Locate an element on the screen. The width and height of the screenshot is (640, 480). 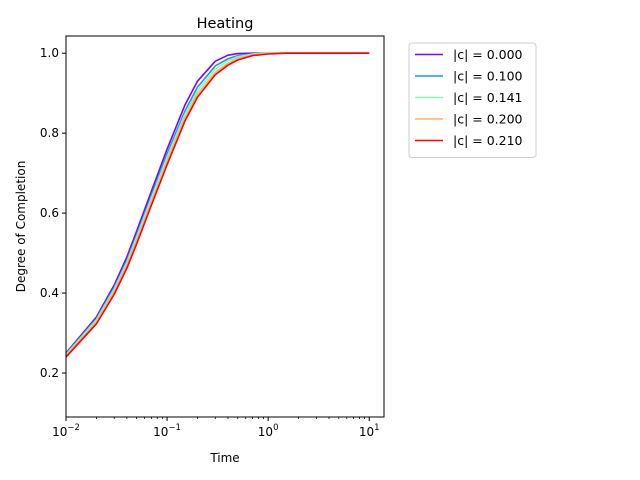
y-tick-label-0: 0.2 is located at coordinates (49, 373).